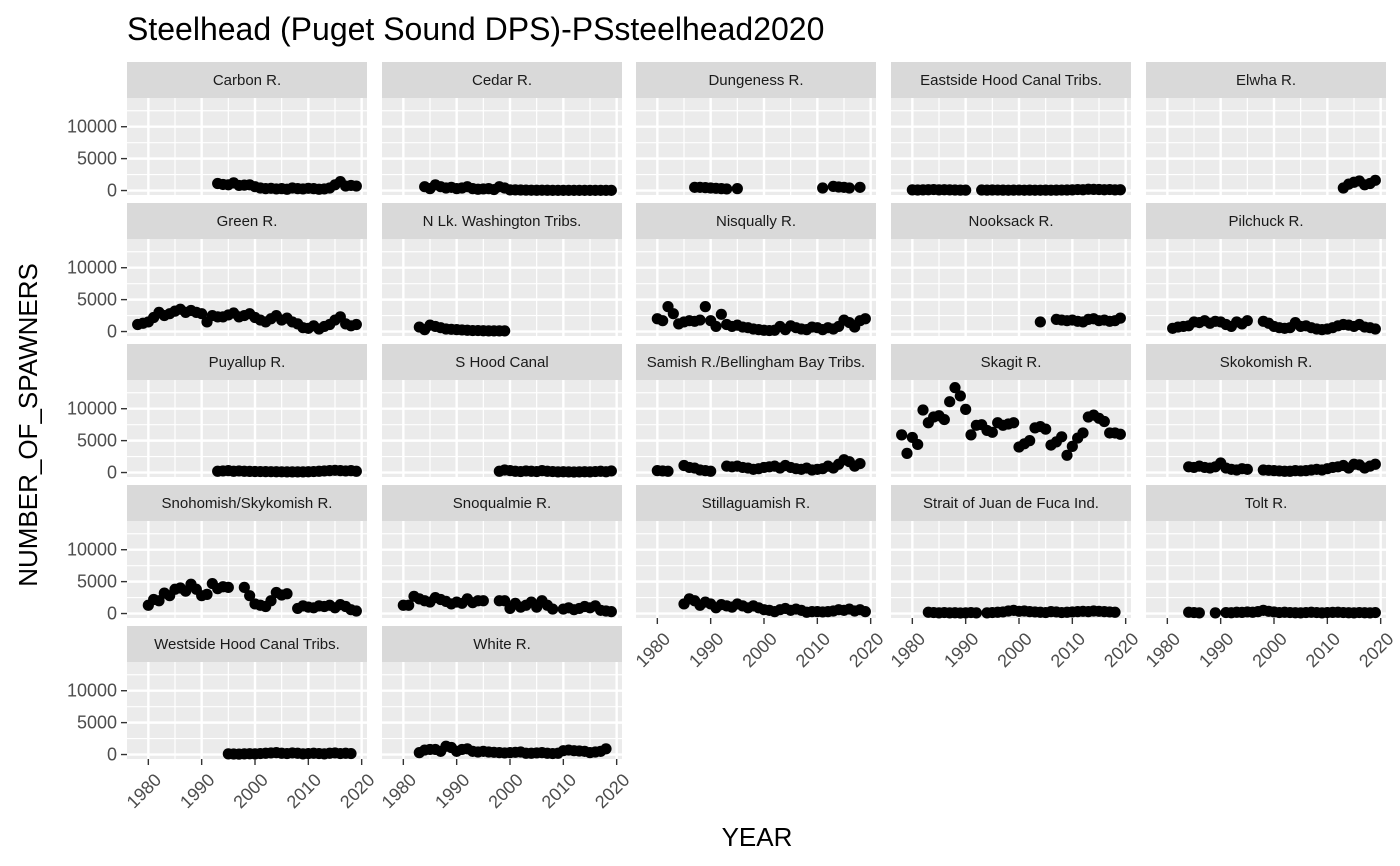  I want to click on facet-panel: Snoqualmie R., so click(502, 551).